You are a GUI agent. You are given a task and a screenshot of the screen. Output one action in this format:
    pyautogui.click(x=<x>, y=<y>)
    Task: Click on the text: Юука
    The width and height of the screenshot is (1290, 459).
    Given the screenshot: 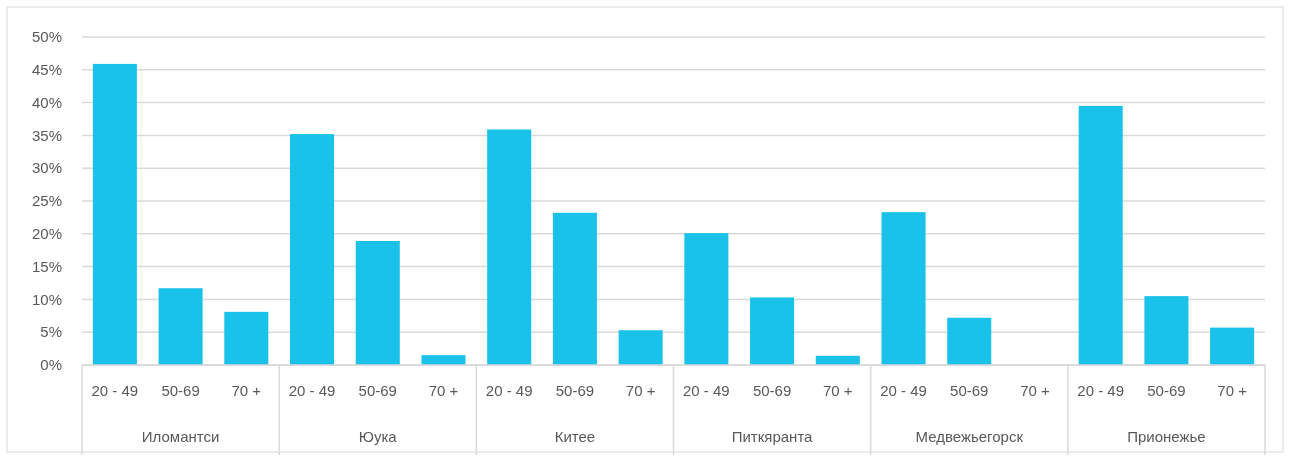 What is the action you would take?
    pyautogui.click(x=378, y=436)
    